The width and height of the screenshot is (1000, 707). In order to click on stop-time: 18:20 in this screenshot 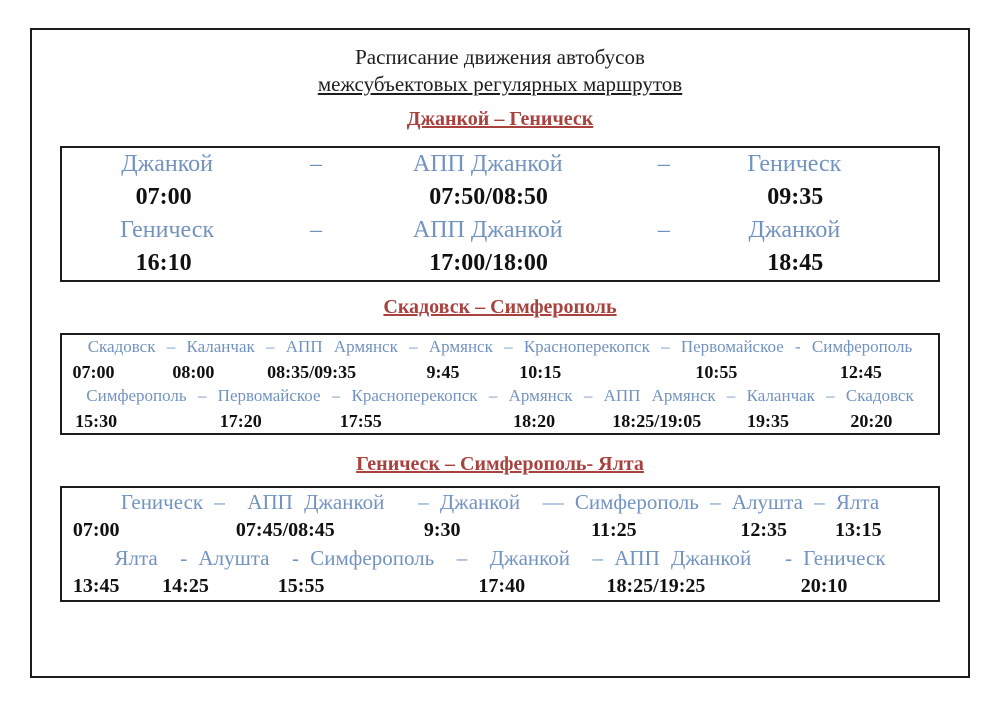, I will do `click(534, 420)`.